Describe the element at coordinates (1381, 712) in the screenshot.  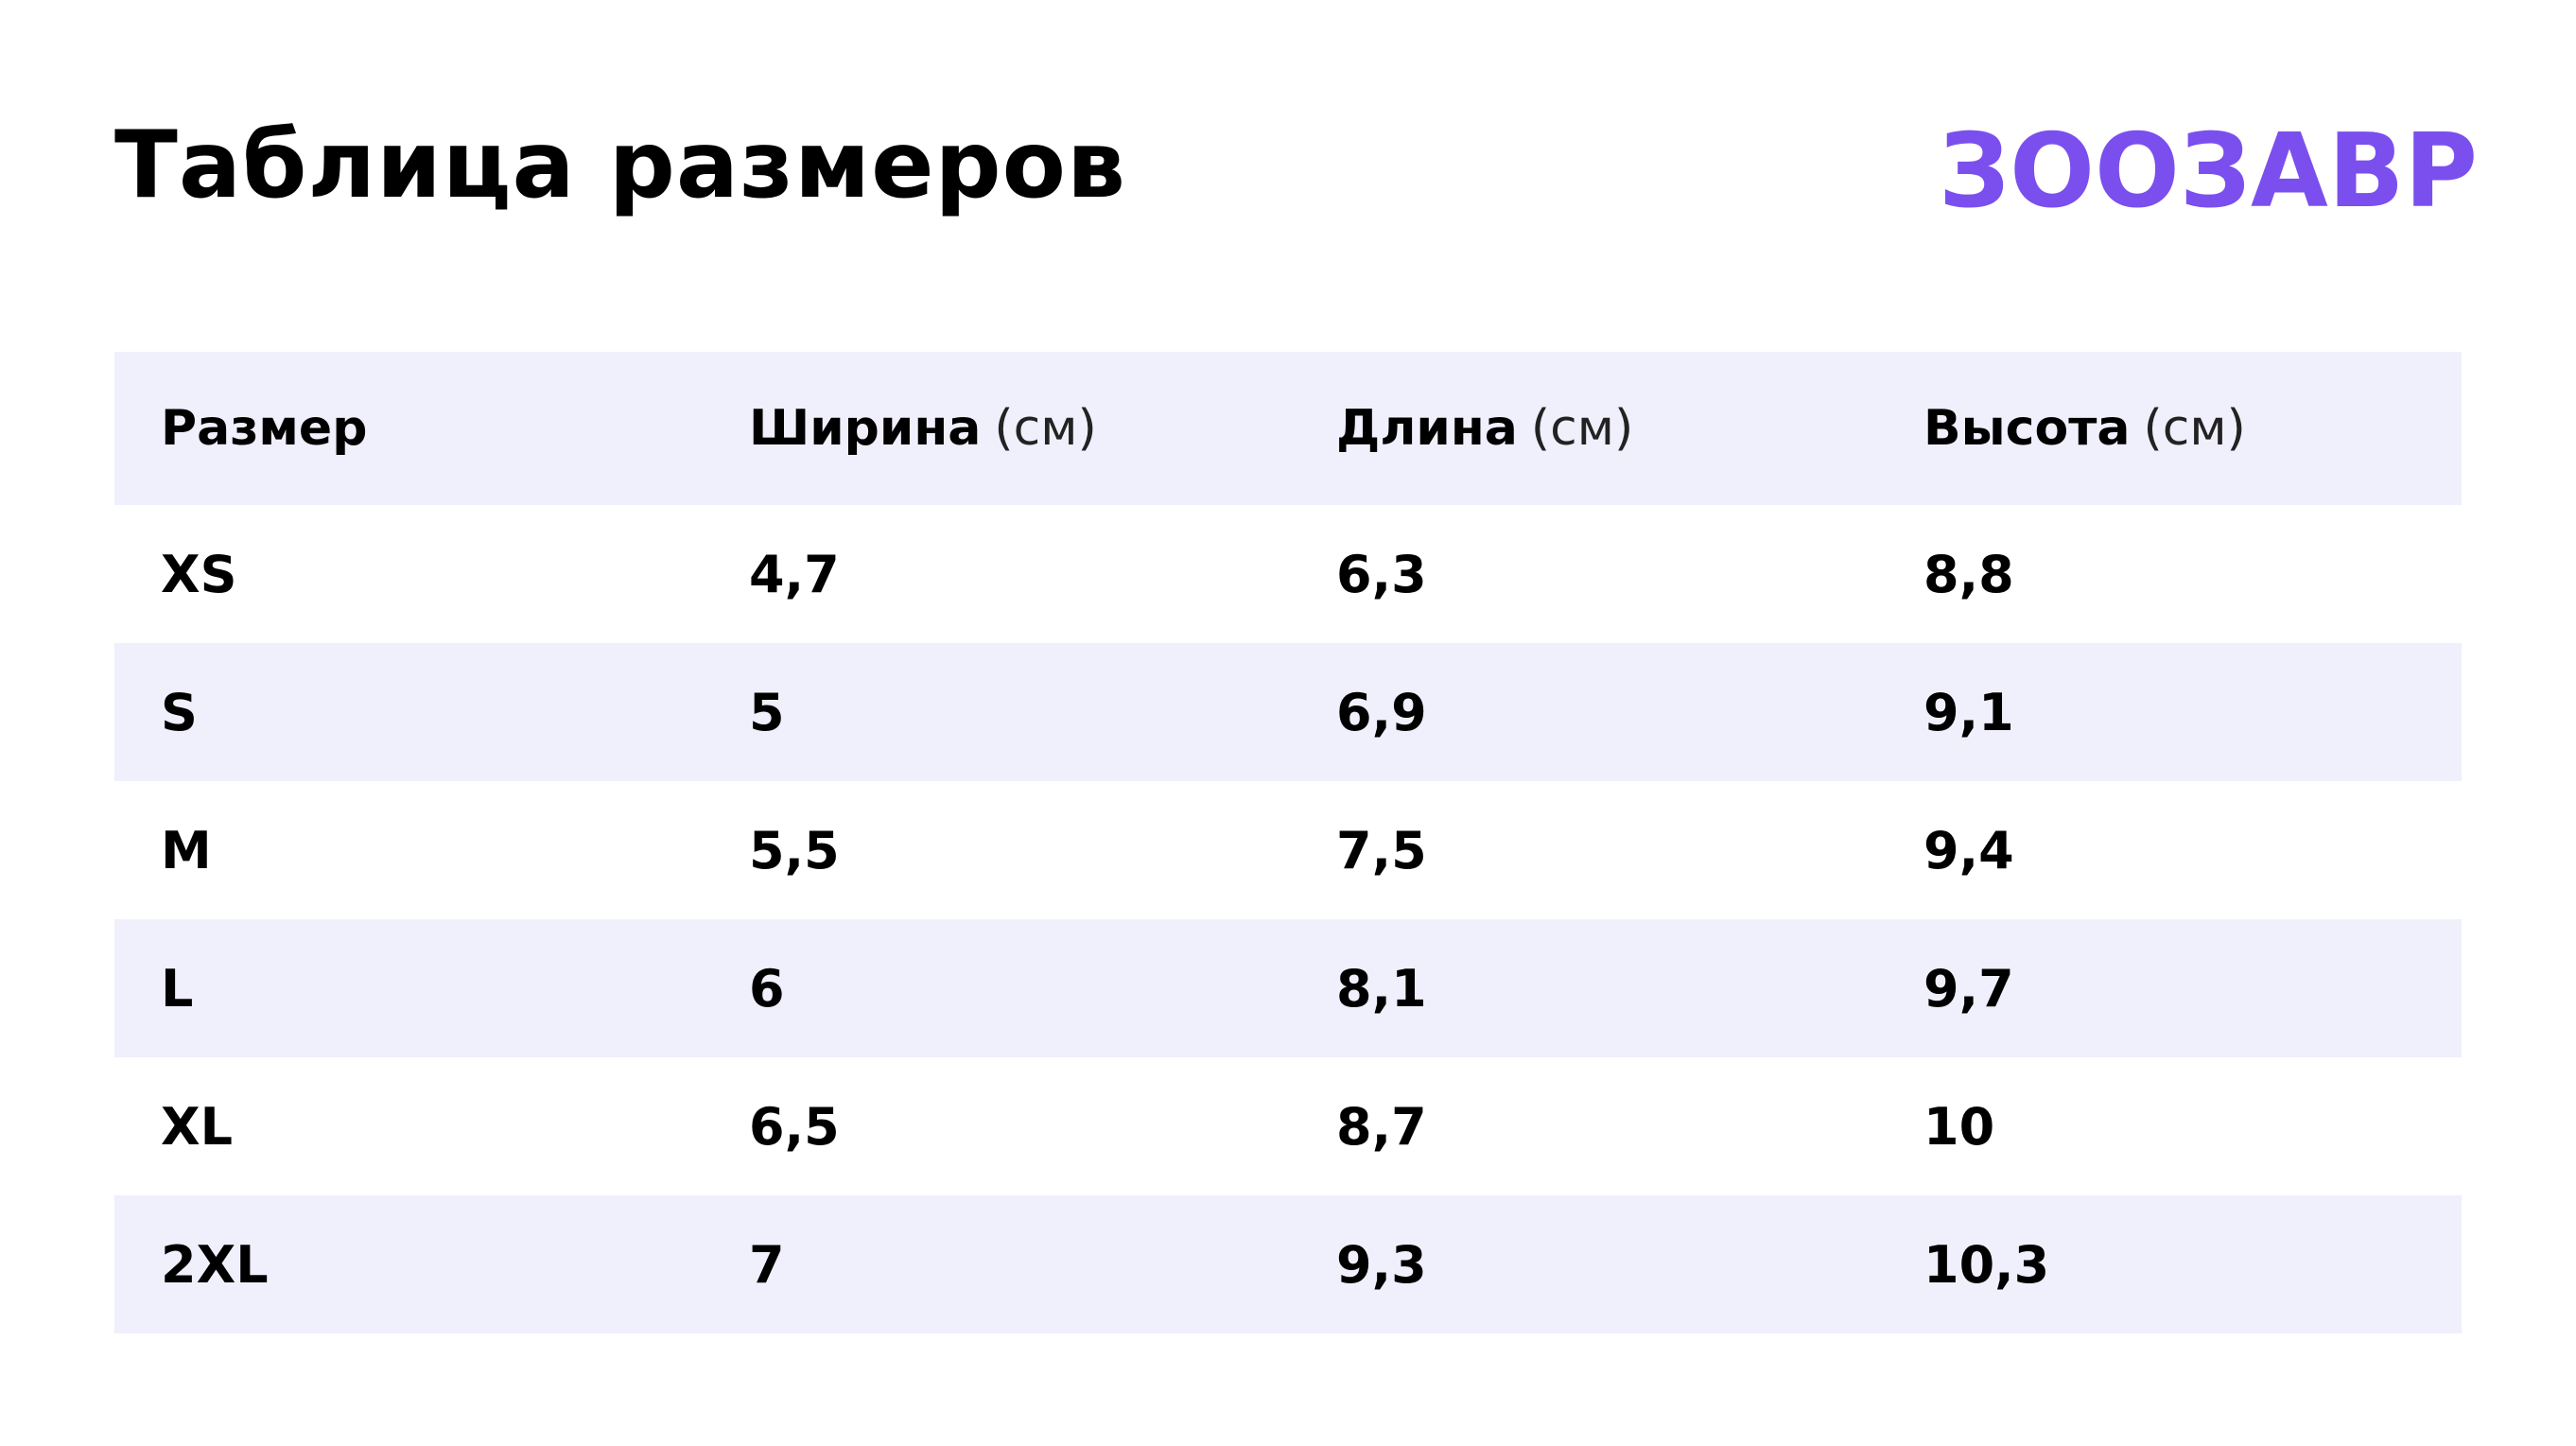
I see `table-cell: 6,9` at that location.